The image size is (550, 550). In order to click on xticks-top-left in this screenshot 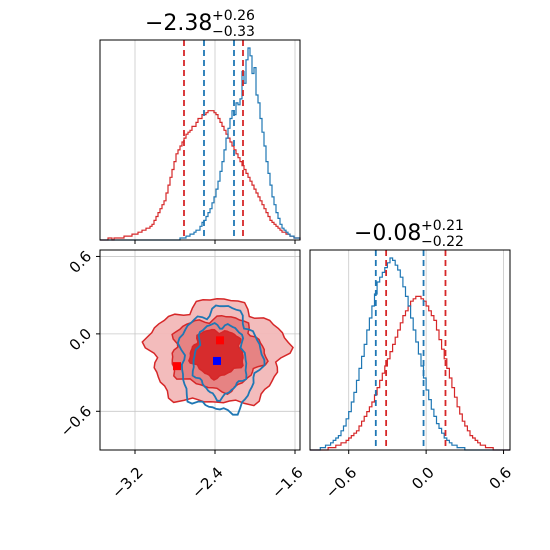, I will do `click(215, 242)`.